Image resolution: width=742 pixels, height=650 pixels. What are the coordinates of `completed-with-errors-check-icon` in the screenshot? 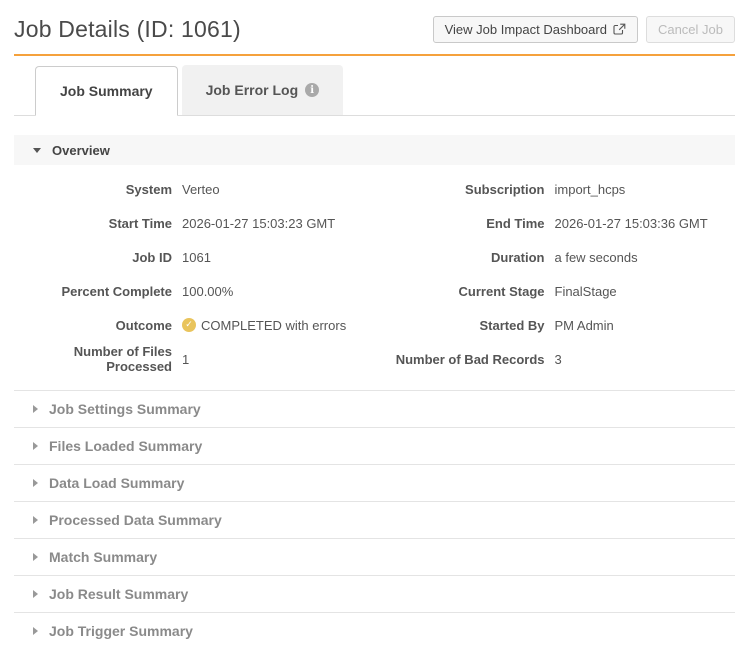 It's located at (189, 325).